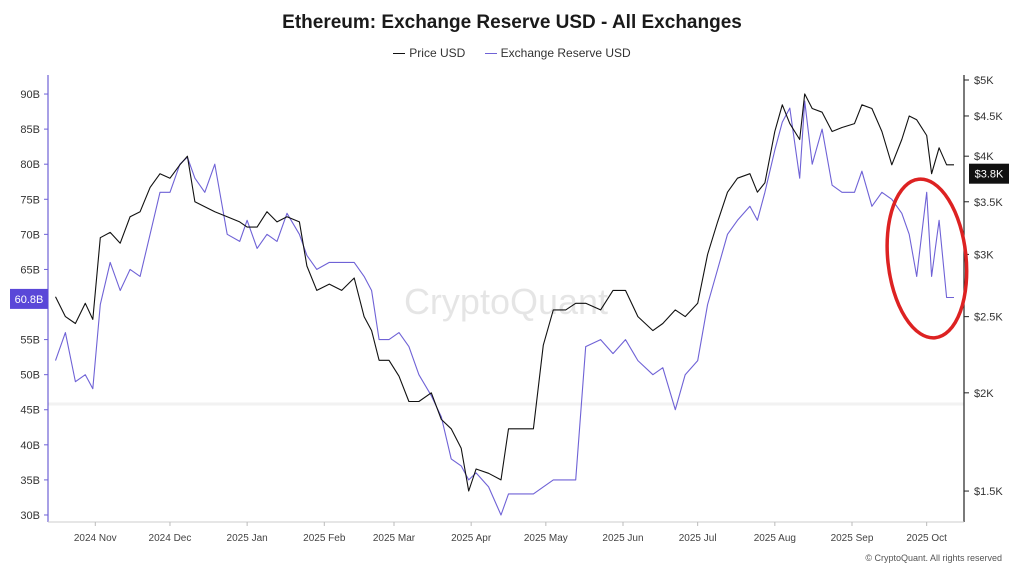 The height and width of the screenshot is (571, 1024). I want to click on current-price-badge, so click(989, 173).